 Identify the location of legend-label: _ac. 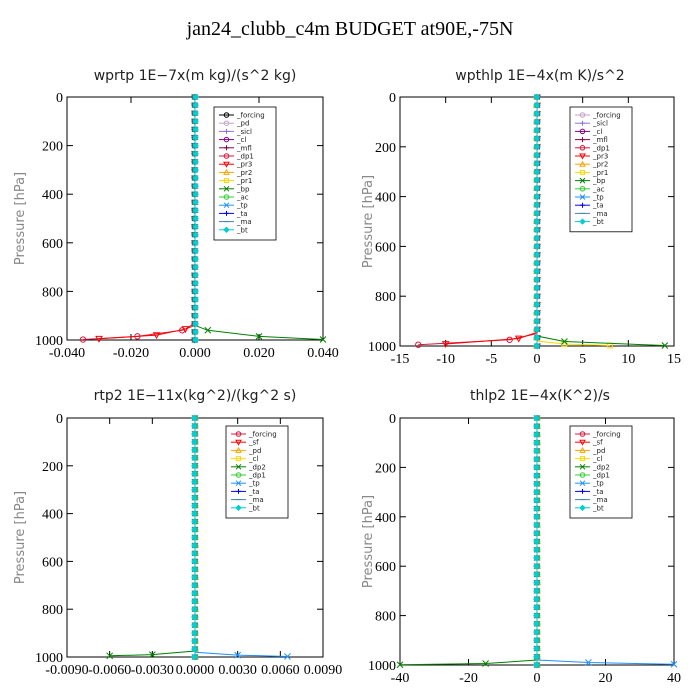
(242, 198).